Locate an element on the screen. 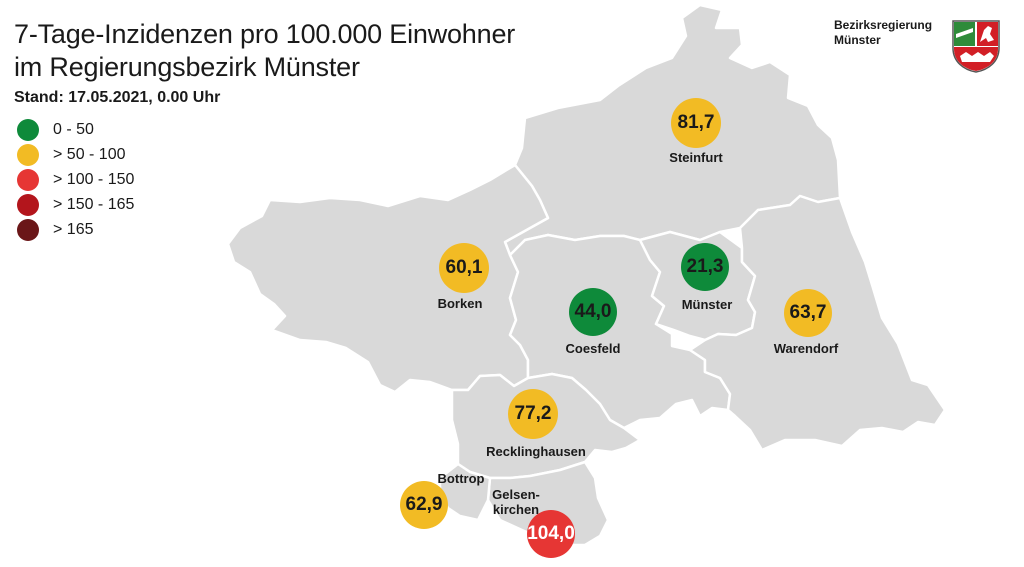 This screenshot has width=1024, height=567. incidence-value: 60,1 is located at coordinates (464, 267).